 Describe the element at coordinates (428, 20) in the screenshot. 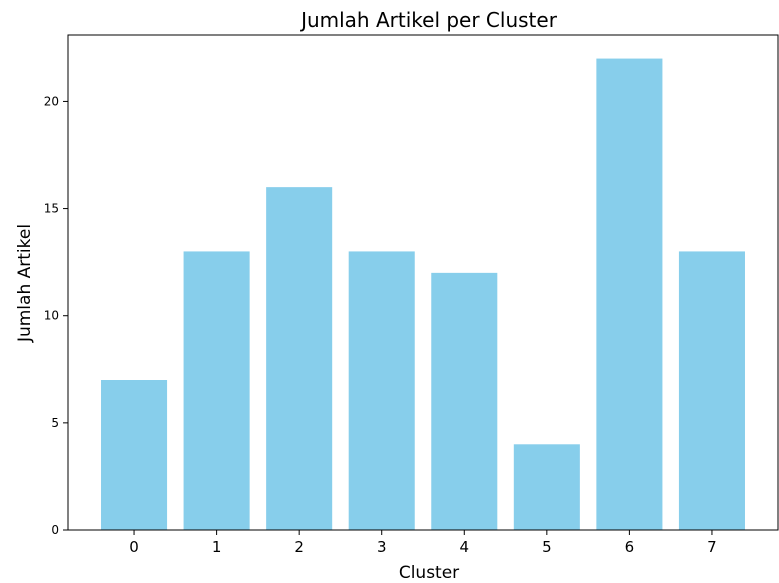

I see `chart-title: Jumlah Artikel per Cluster` at that location.